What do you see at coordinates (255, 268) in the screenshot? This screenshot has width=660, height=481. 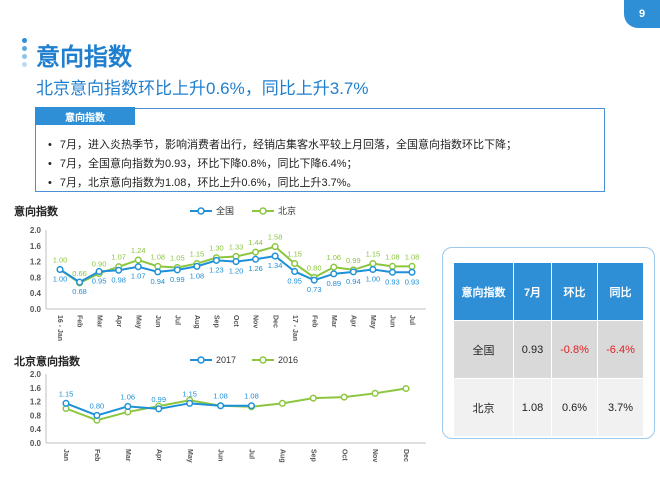 I see `data-label: 1.26` at bounding box center [255, 268].